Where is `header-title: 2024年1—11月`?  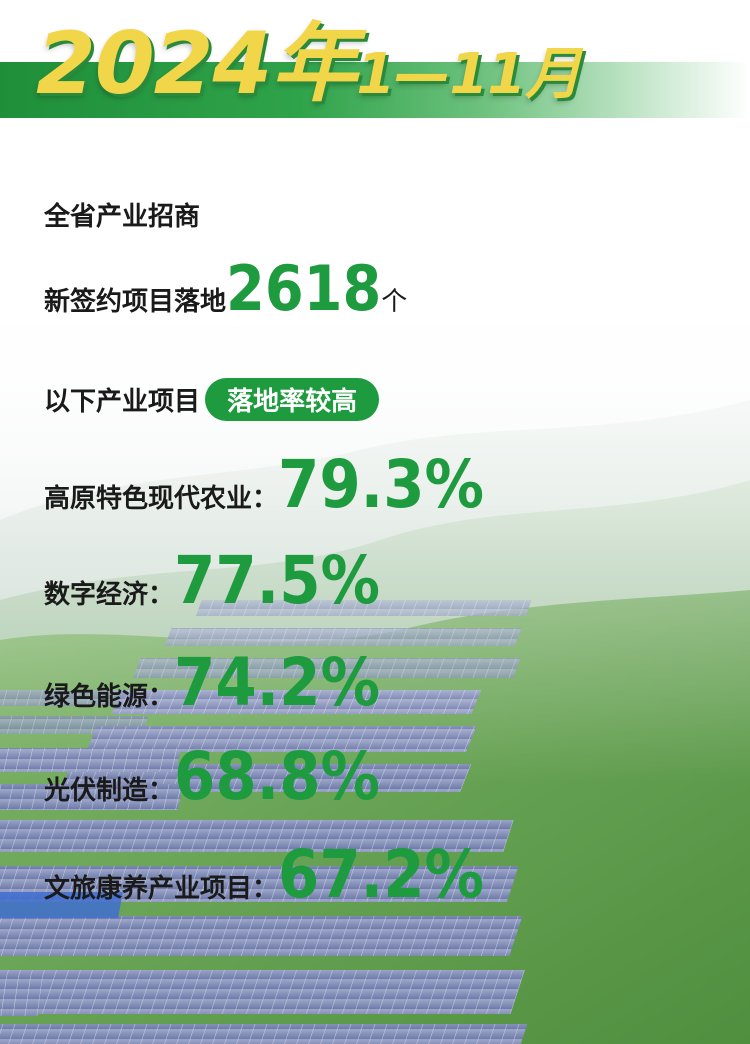 header-title: 2024年1—11月 is located at coordinates (308, 69).